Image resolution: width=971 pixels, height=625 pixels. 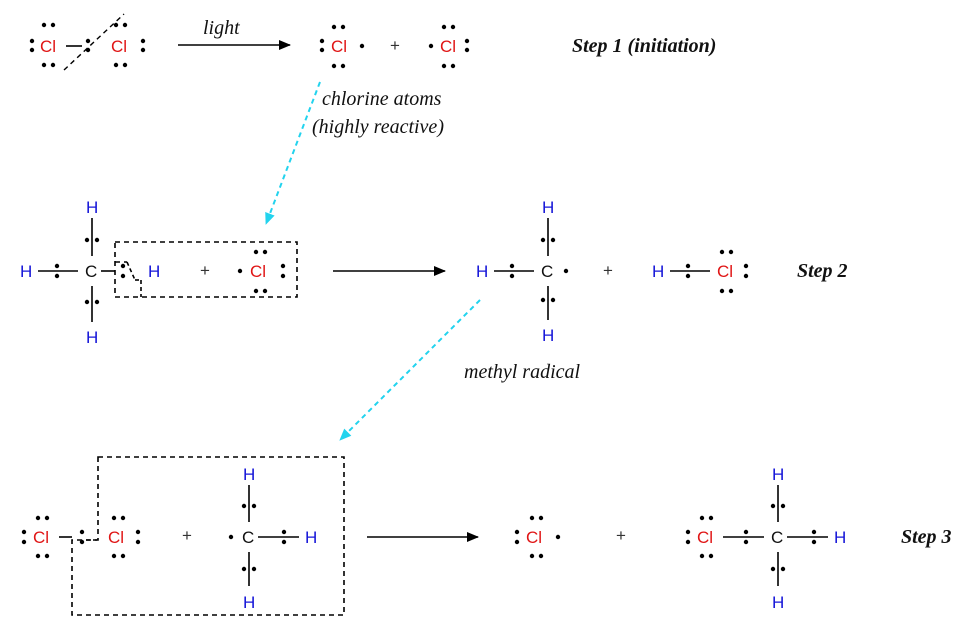 I want to click on highly-reactive-label: (highly reactive), so click(x=378, y=127).